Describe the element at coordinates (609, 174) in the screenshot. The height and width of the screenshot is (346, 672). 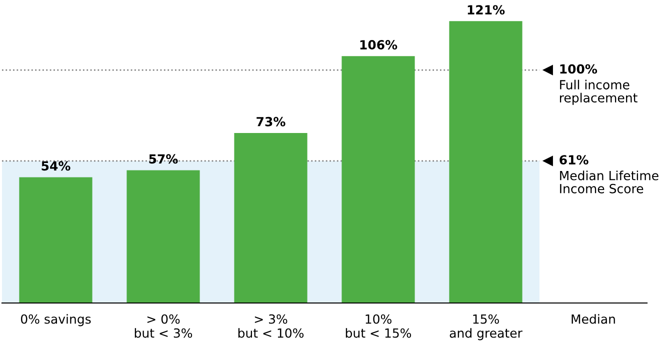
I see `ref-line-label: 61% Median Lifetime Income Score` at that location.